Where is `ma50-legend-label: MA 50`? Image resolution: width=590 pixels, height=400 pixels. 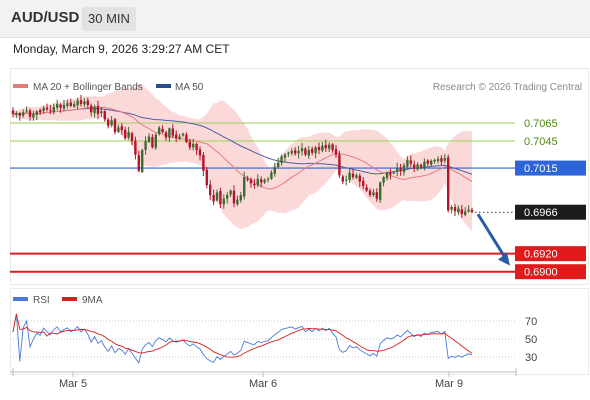 ma50-legend-label: MA 50 is located at coordinates (189, 87).